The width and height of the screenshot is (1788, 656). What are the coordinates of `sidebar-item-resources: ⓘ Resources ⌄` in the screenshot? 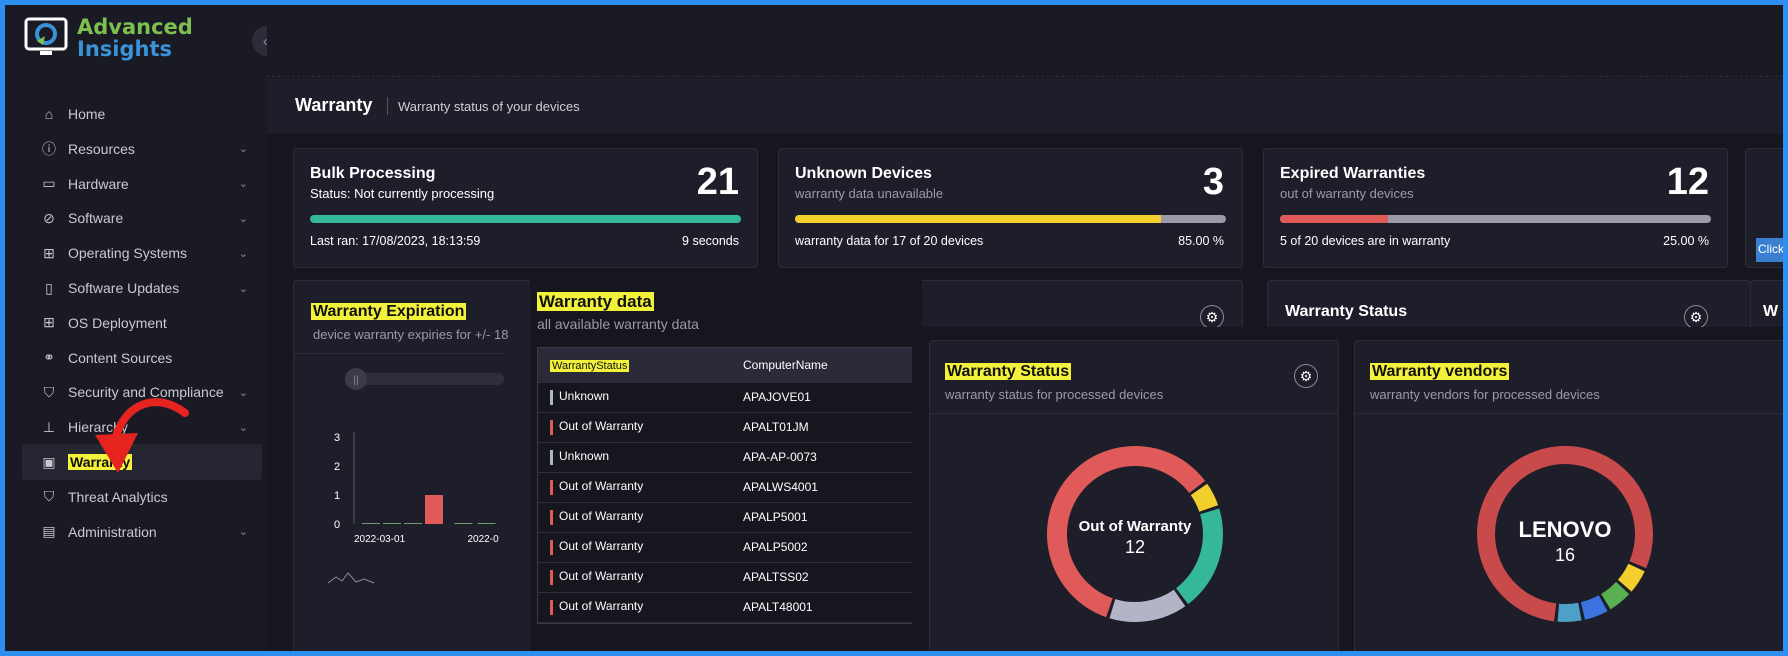 It's located at (142, 149).